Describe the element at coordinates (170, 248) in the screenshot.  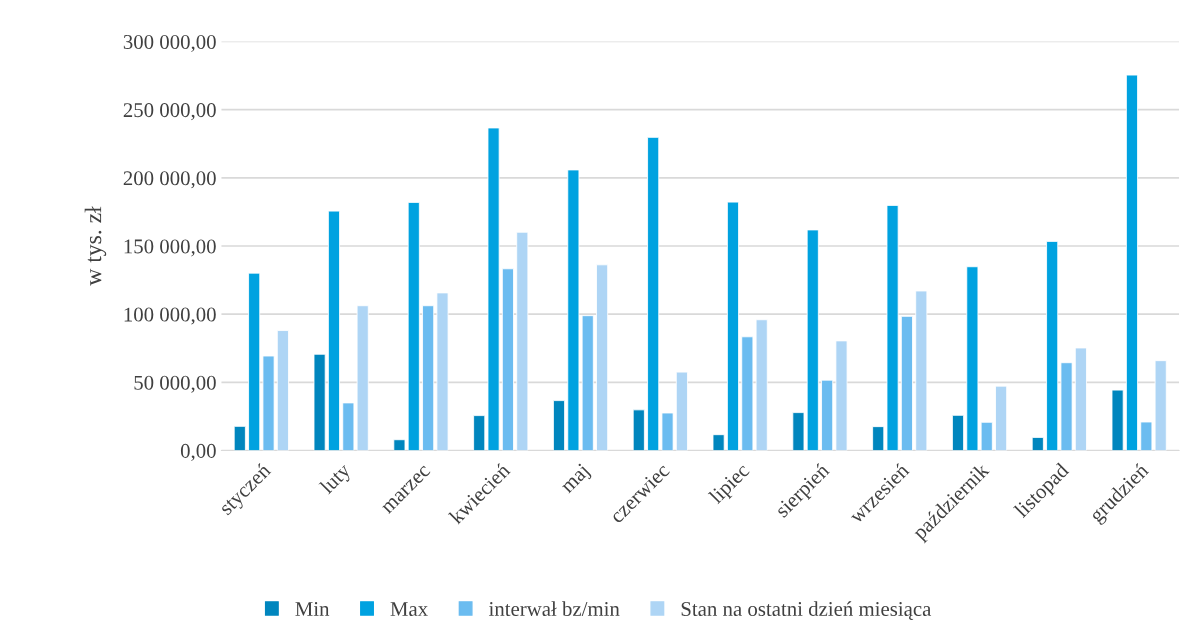
I see `y-tick-label: 150 000,00` at that location.